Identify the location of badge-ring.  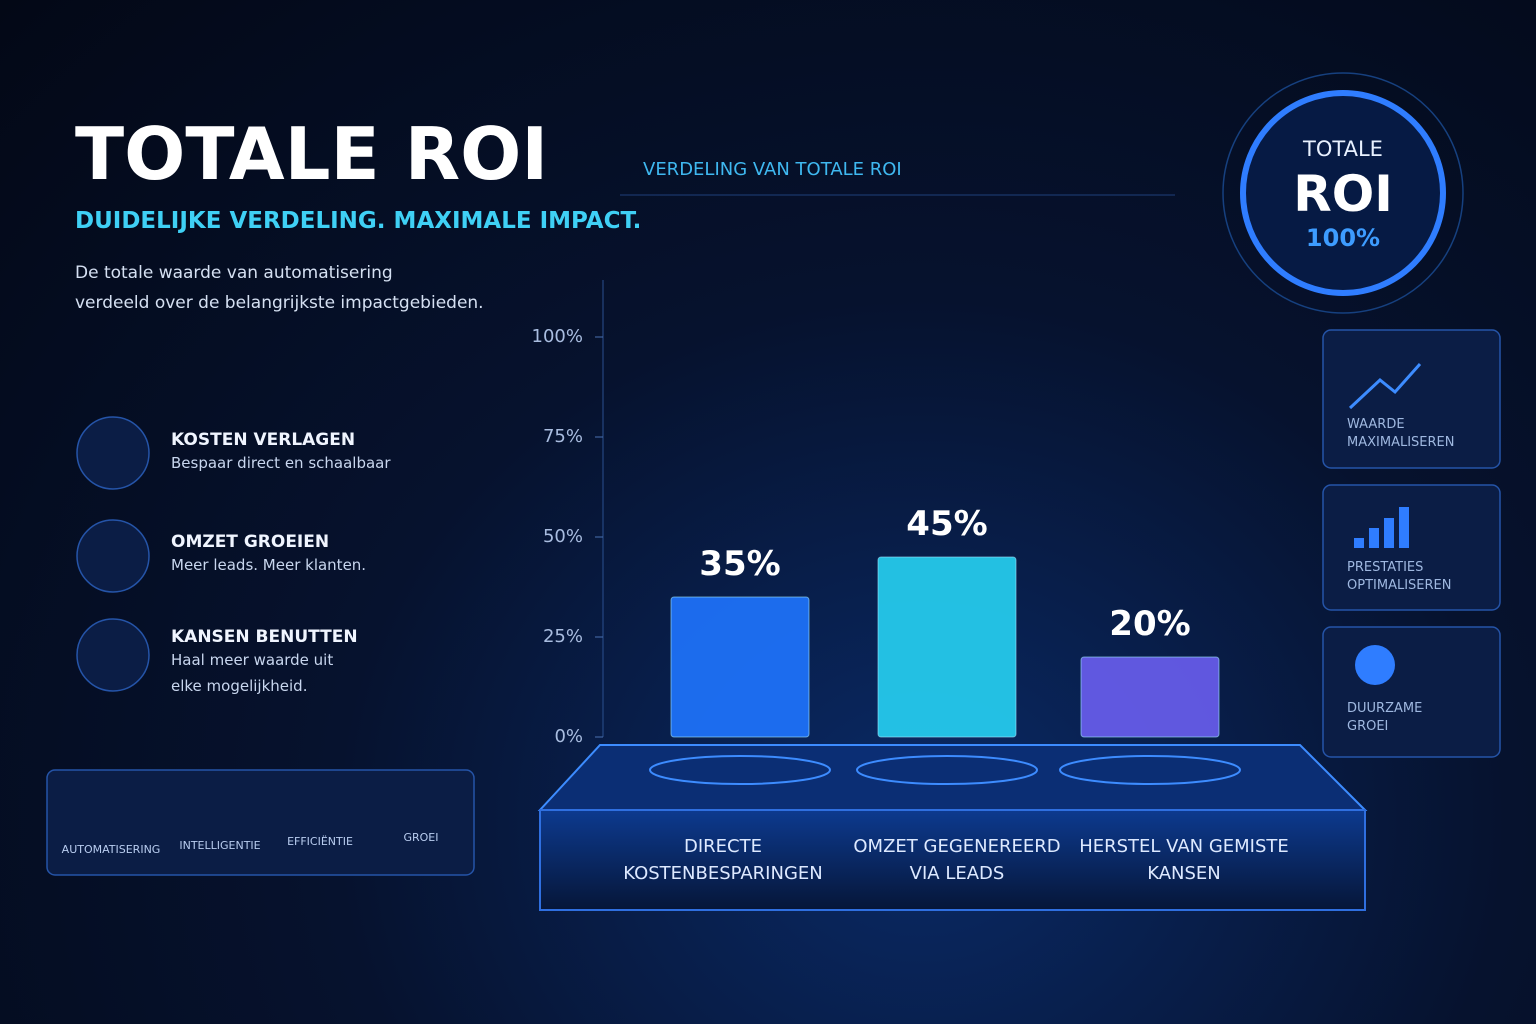
(1343, 193).